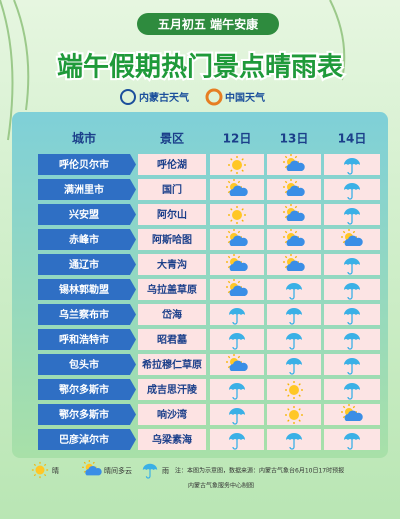 The height and width of the screenshot is (519, 400). What do you see at coordinates (172, 389) in the screenshot?
I see `spot: 成吉思汗陵` at bounding box center [172, 389].